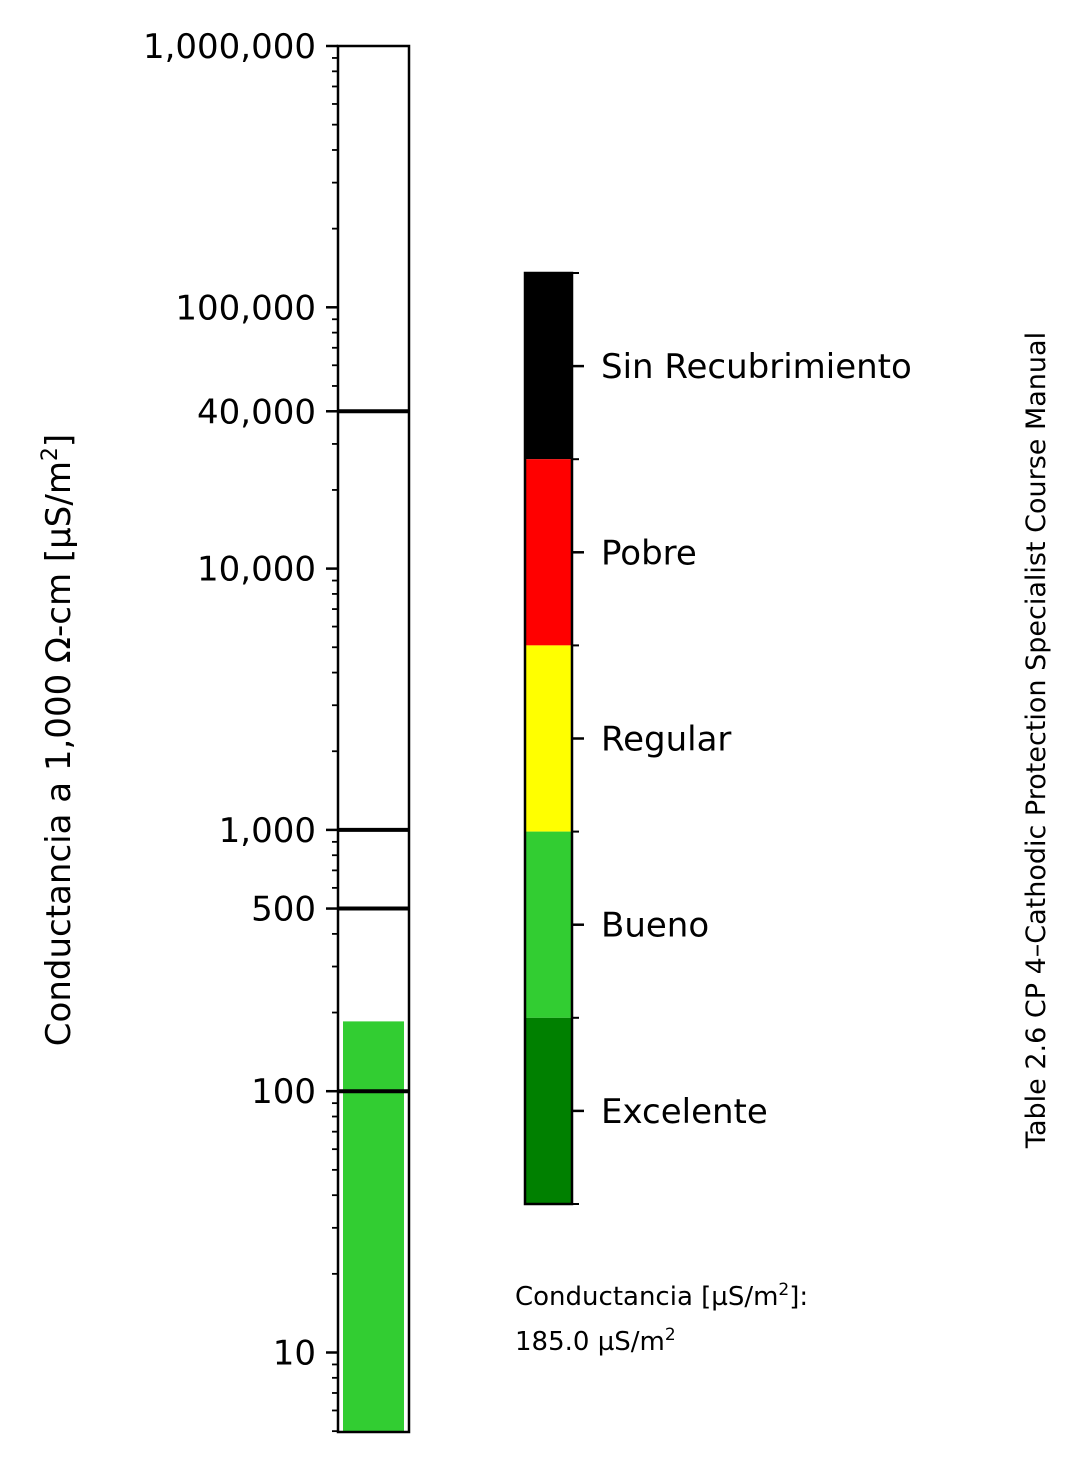 The height and width of the screenshot is (1462, 1083). What do you see at coordinates (684, 1112) in the screenshot?
I see `legend-label: Excelente` at bounding box center [684, 1112].